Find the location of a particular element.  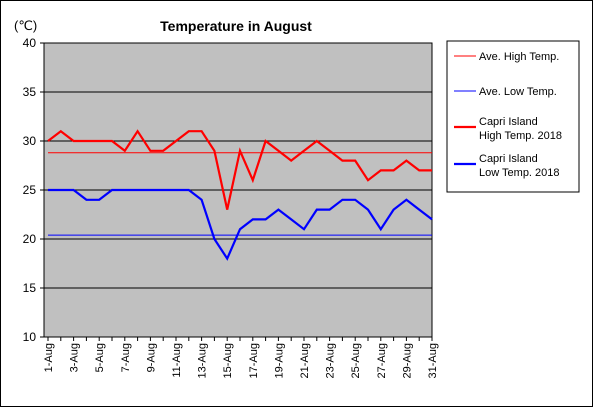

y-axis: 10 15 20 25 30 35 40 is located at coordinates (33, 190).